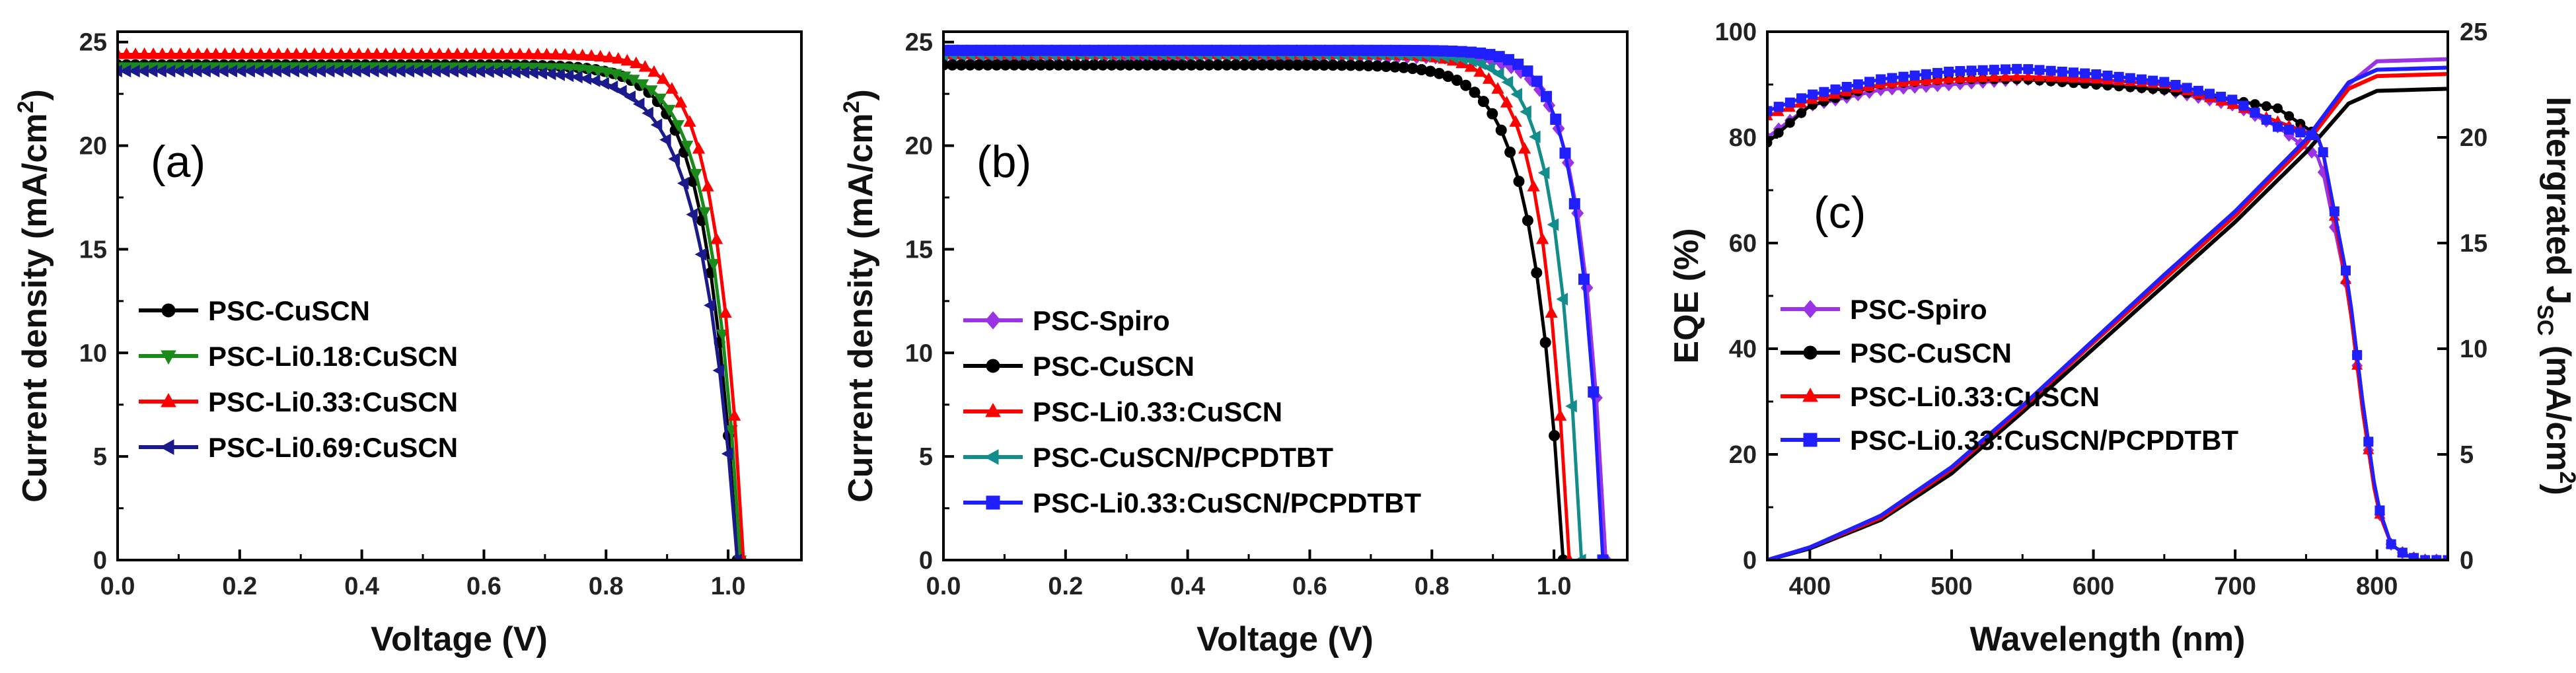 This screenshot has height=673, width=2576. I want to click on panel-c-yticks: 0 20 40 60 80 100, so click(1746, 296).